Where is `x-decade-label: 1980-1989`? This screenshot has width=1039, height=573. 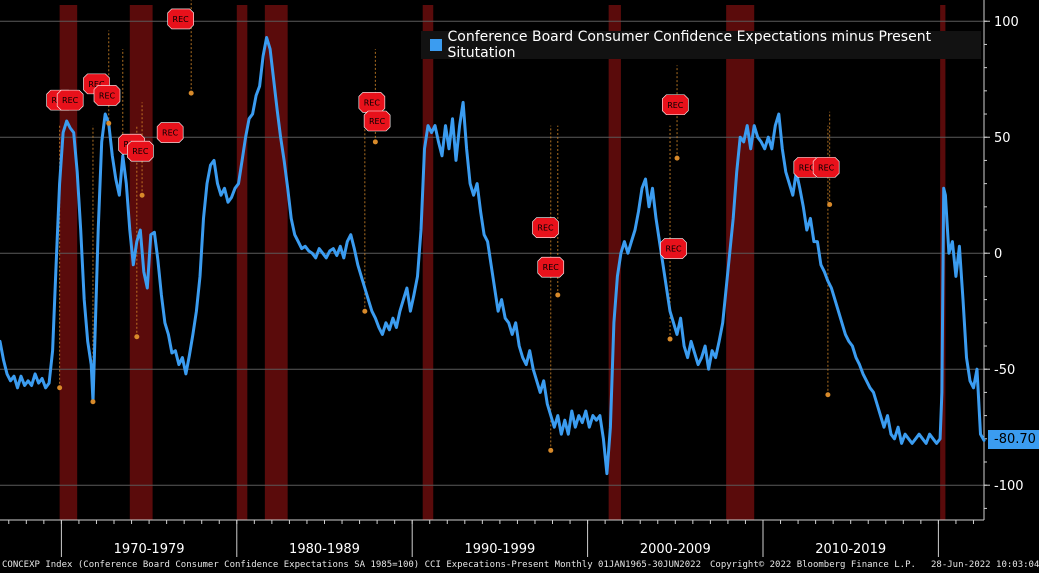 x-decade-label: 1980-1989 is located at coordinates (324, 549).